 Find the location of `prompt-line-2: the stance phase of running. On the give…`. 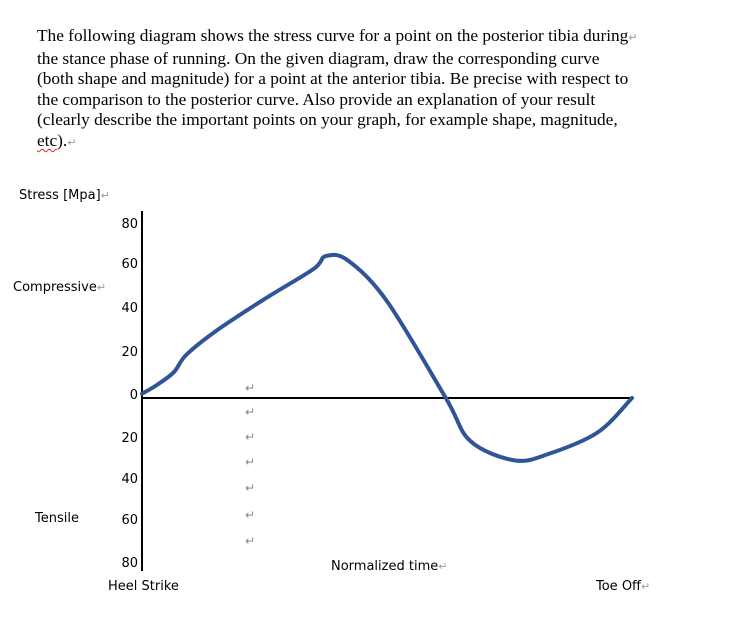

prompt-line-2: the stance phase of running. On the give… is located at coordinates (318, 58).